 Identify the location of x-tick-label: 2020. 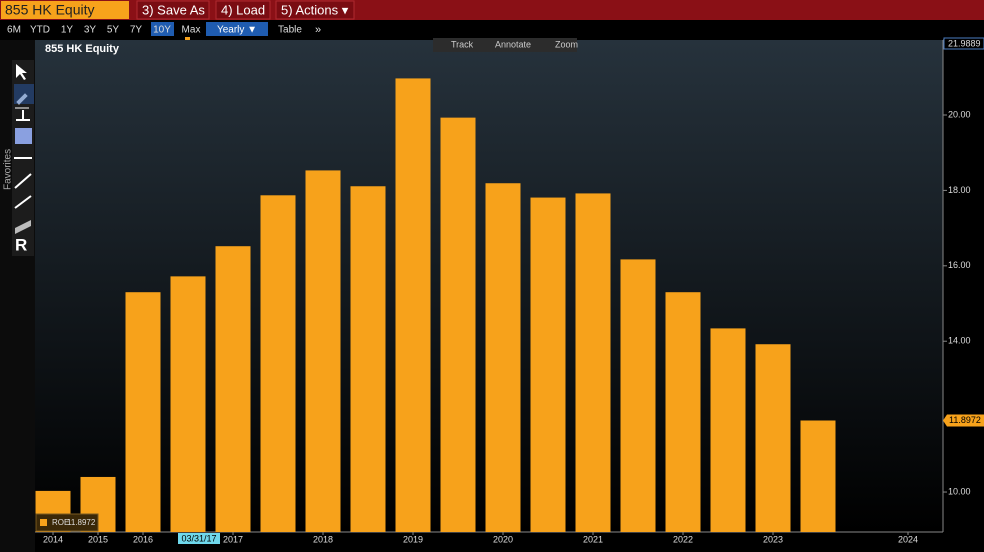
(503, 539).